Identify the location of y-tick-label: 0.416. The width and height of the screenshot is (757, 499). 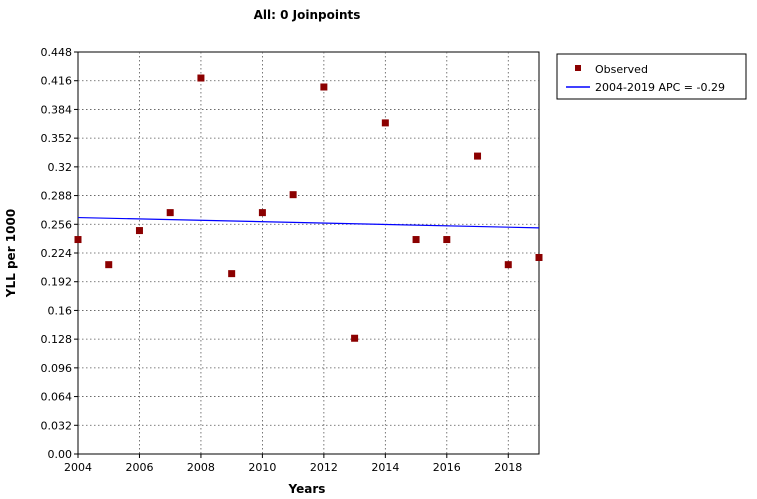
(57, 81).